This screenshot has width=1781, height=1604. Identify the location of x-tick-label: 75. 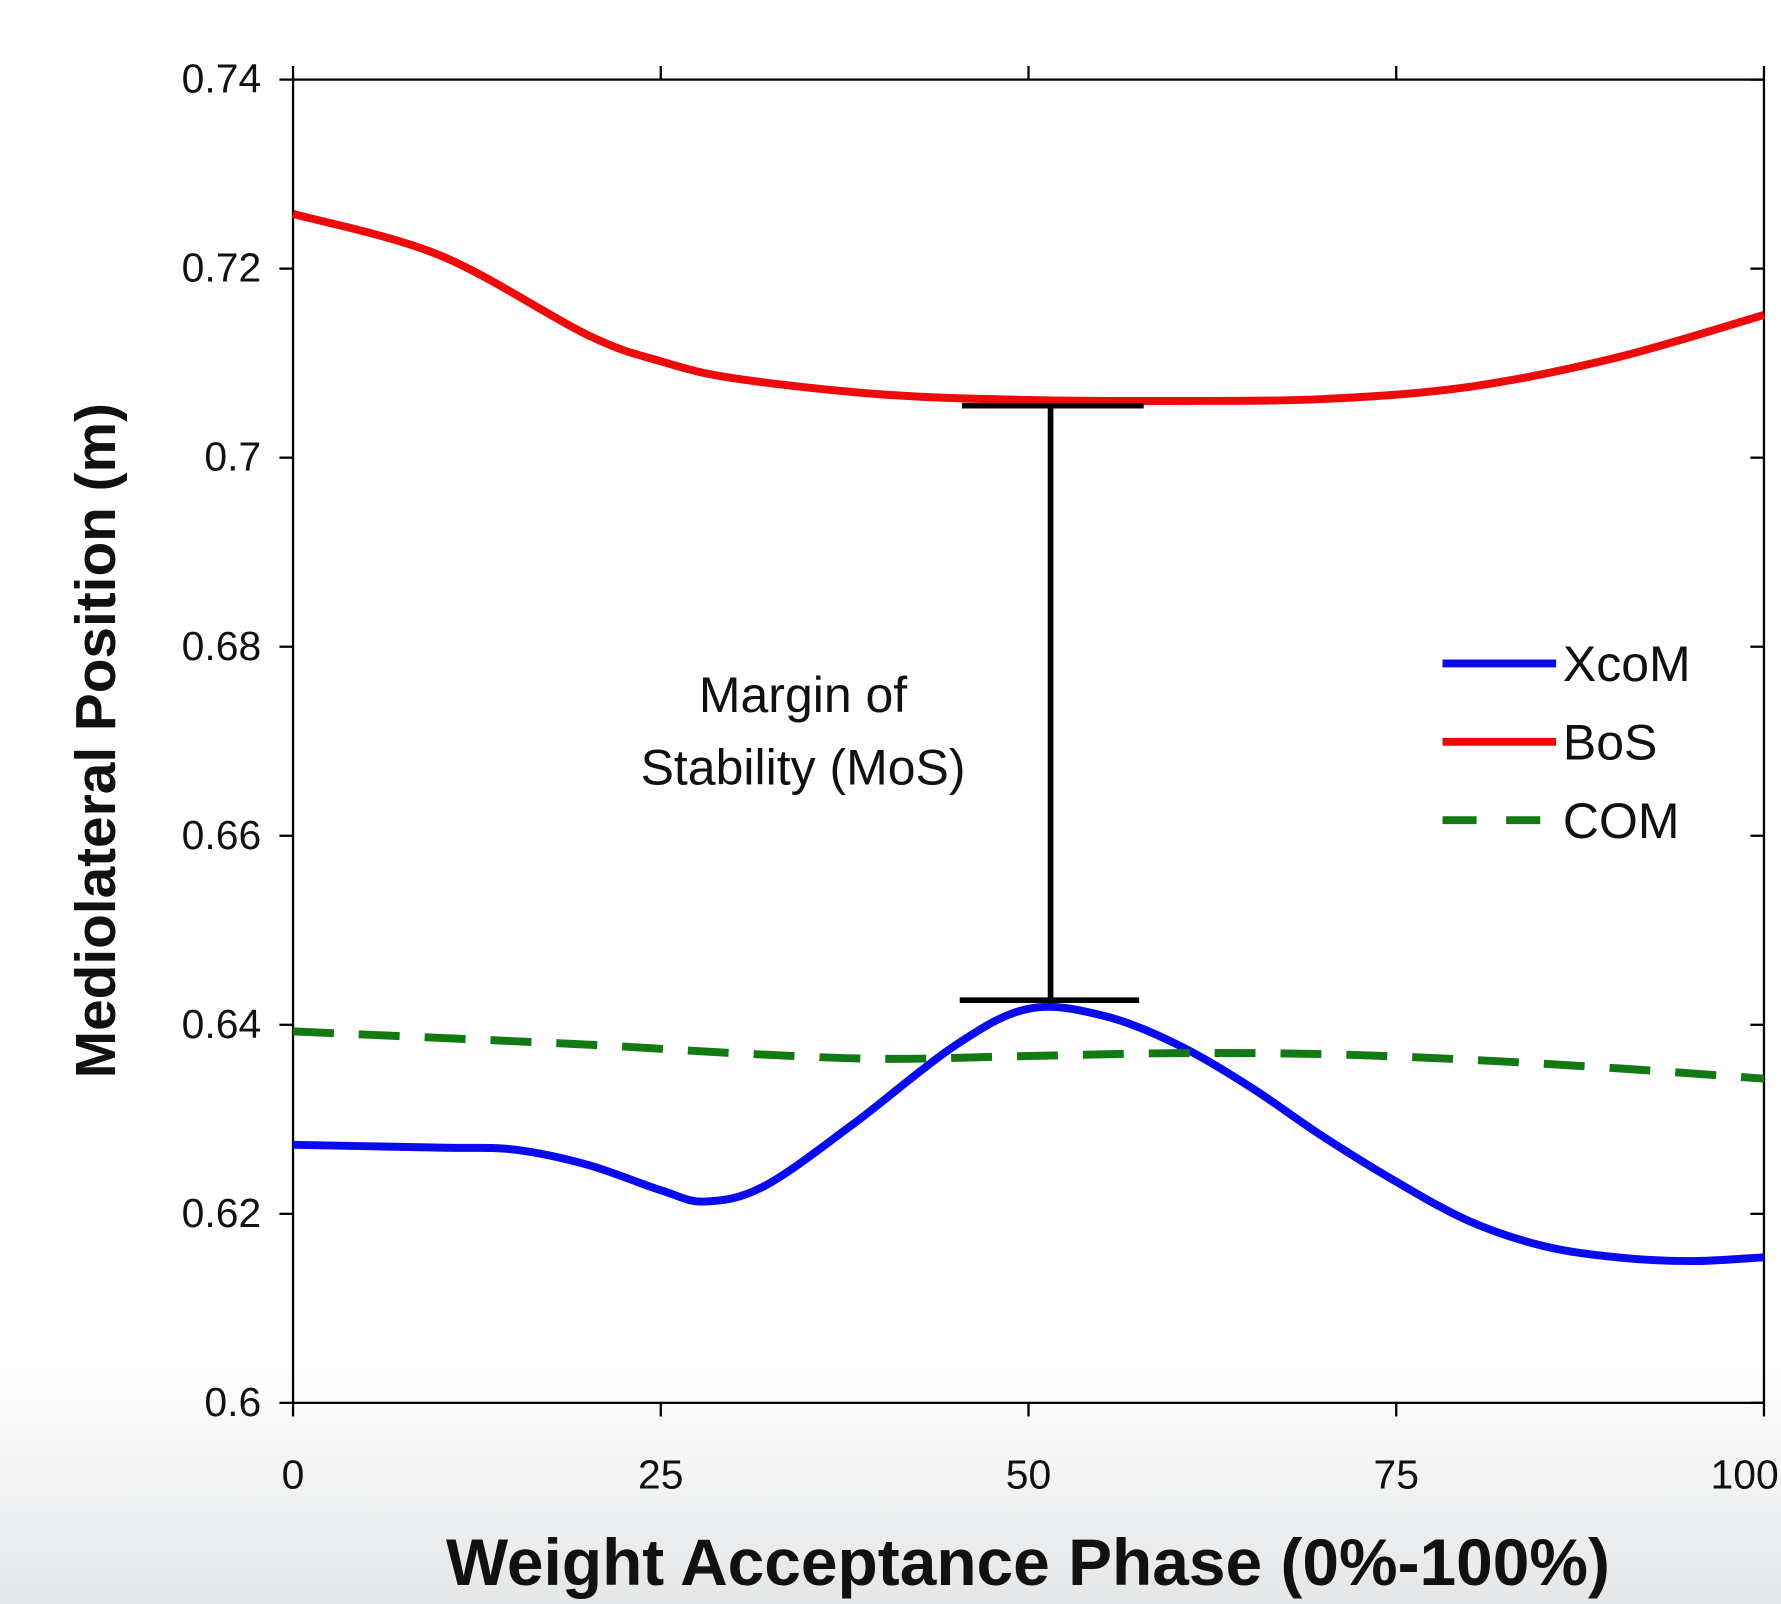
(1395, 1475).